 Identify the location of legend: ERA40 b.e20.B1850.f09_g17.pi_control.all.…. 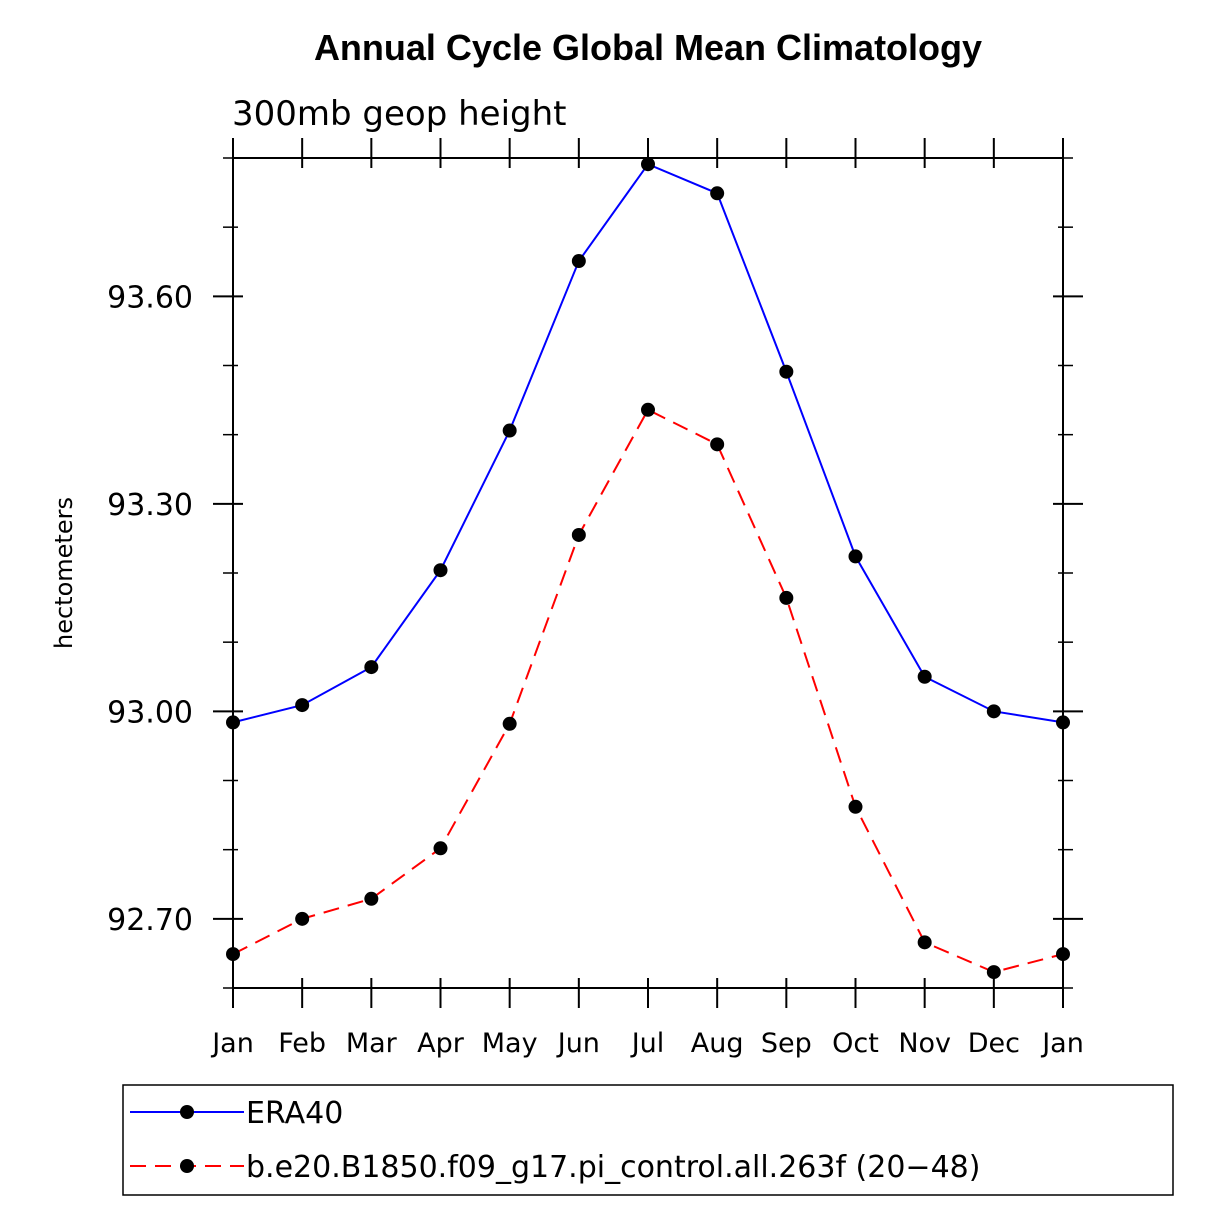
(648, 1140).